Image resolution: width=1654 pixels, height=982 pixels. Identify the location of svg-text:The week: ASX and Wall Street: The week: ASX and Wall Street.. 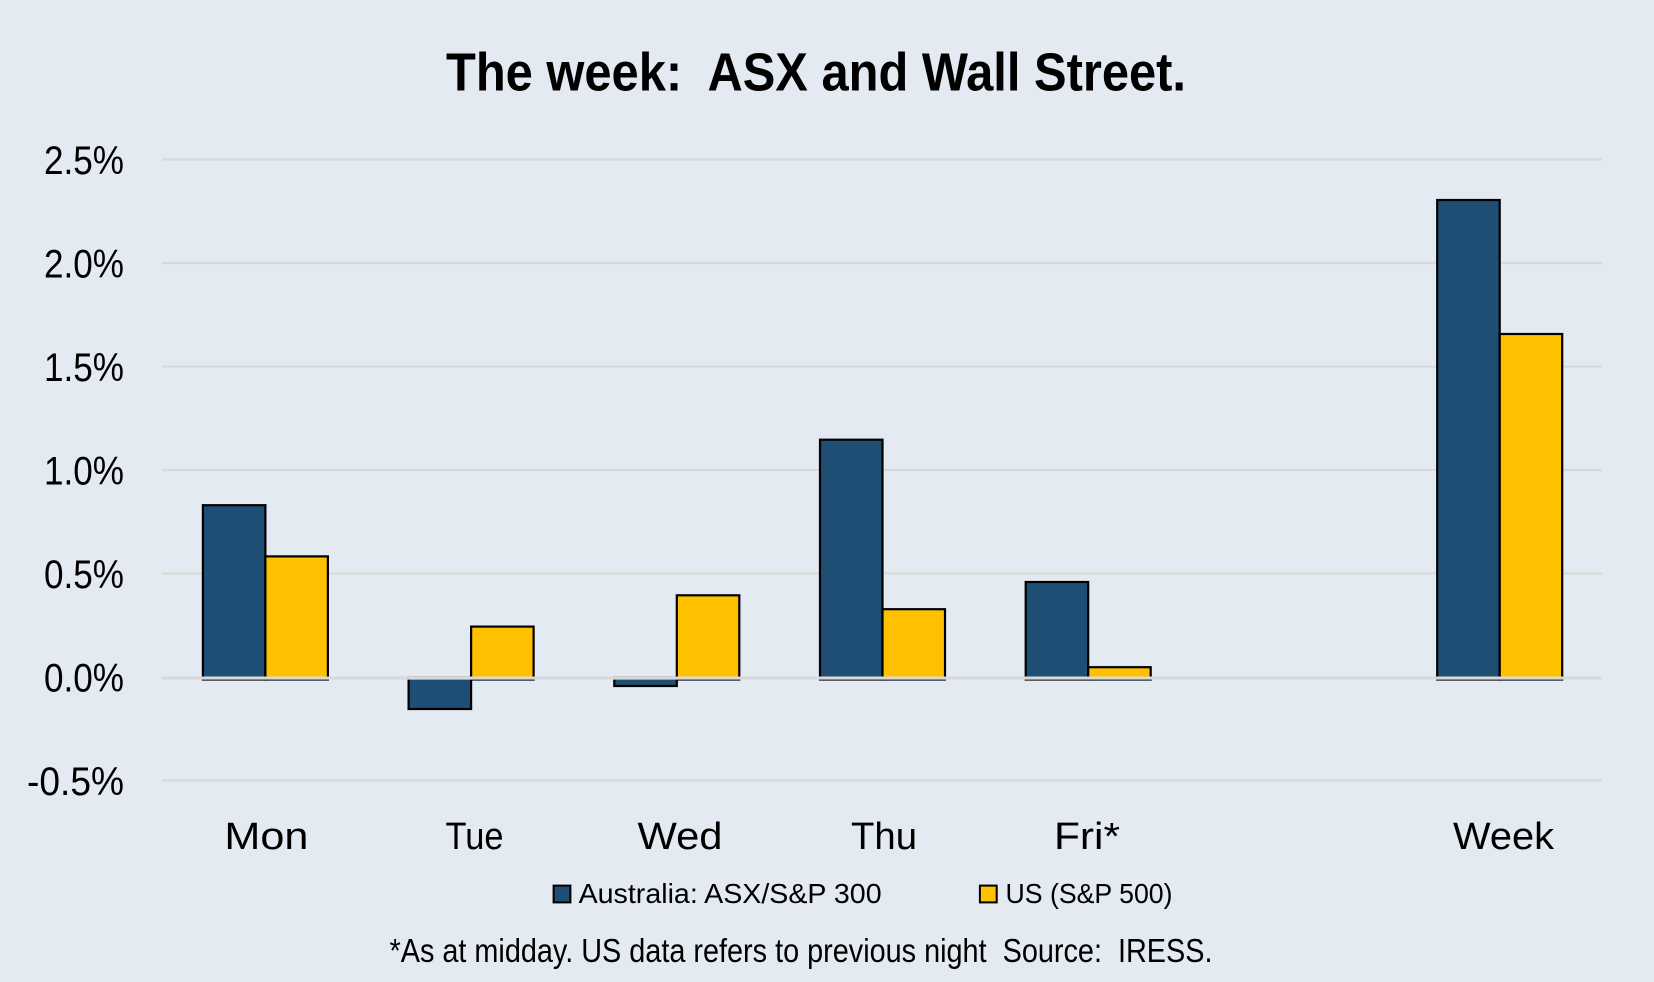
(816, 73).